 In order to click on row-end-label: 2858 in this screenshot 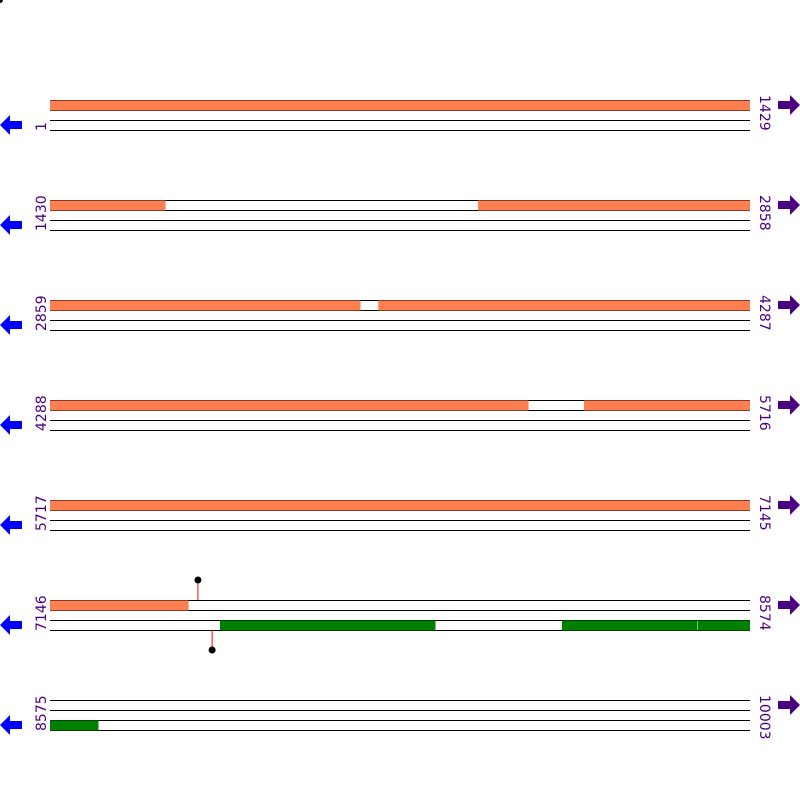, I will do `click(764, 213)`.